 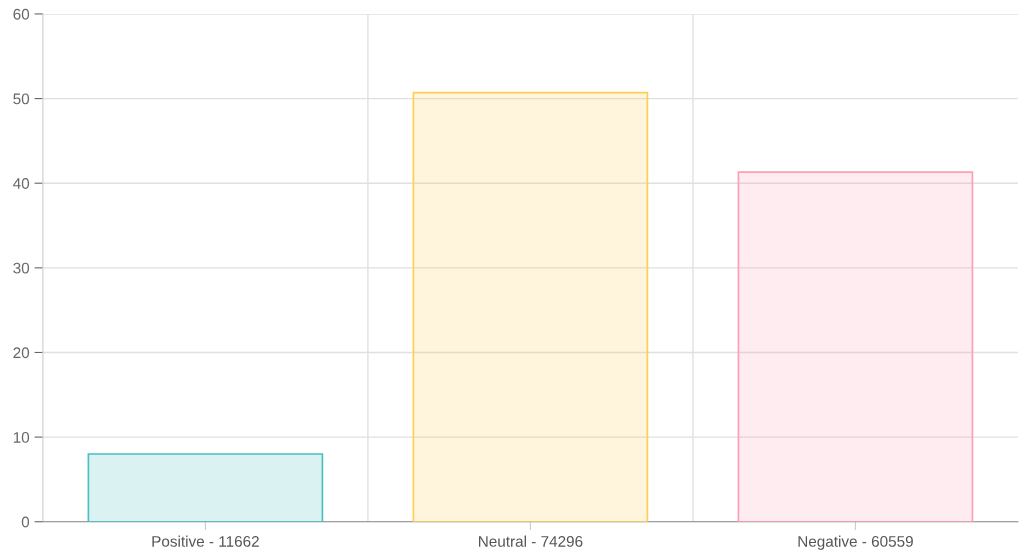 I want to click on x-tick-label: Positive - 11662, so click(x=205, y=541).